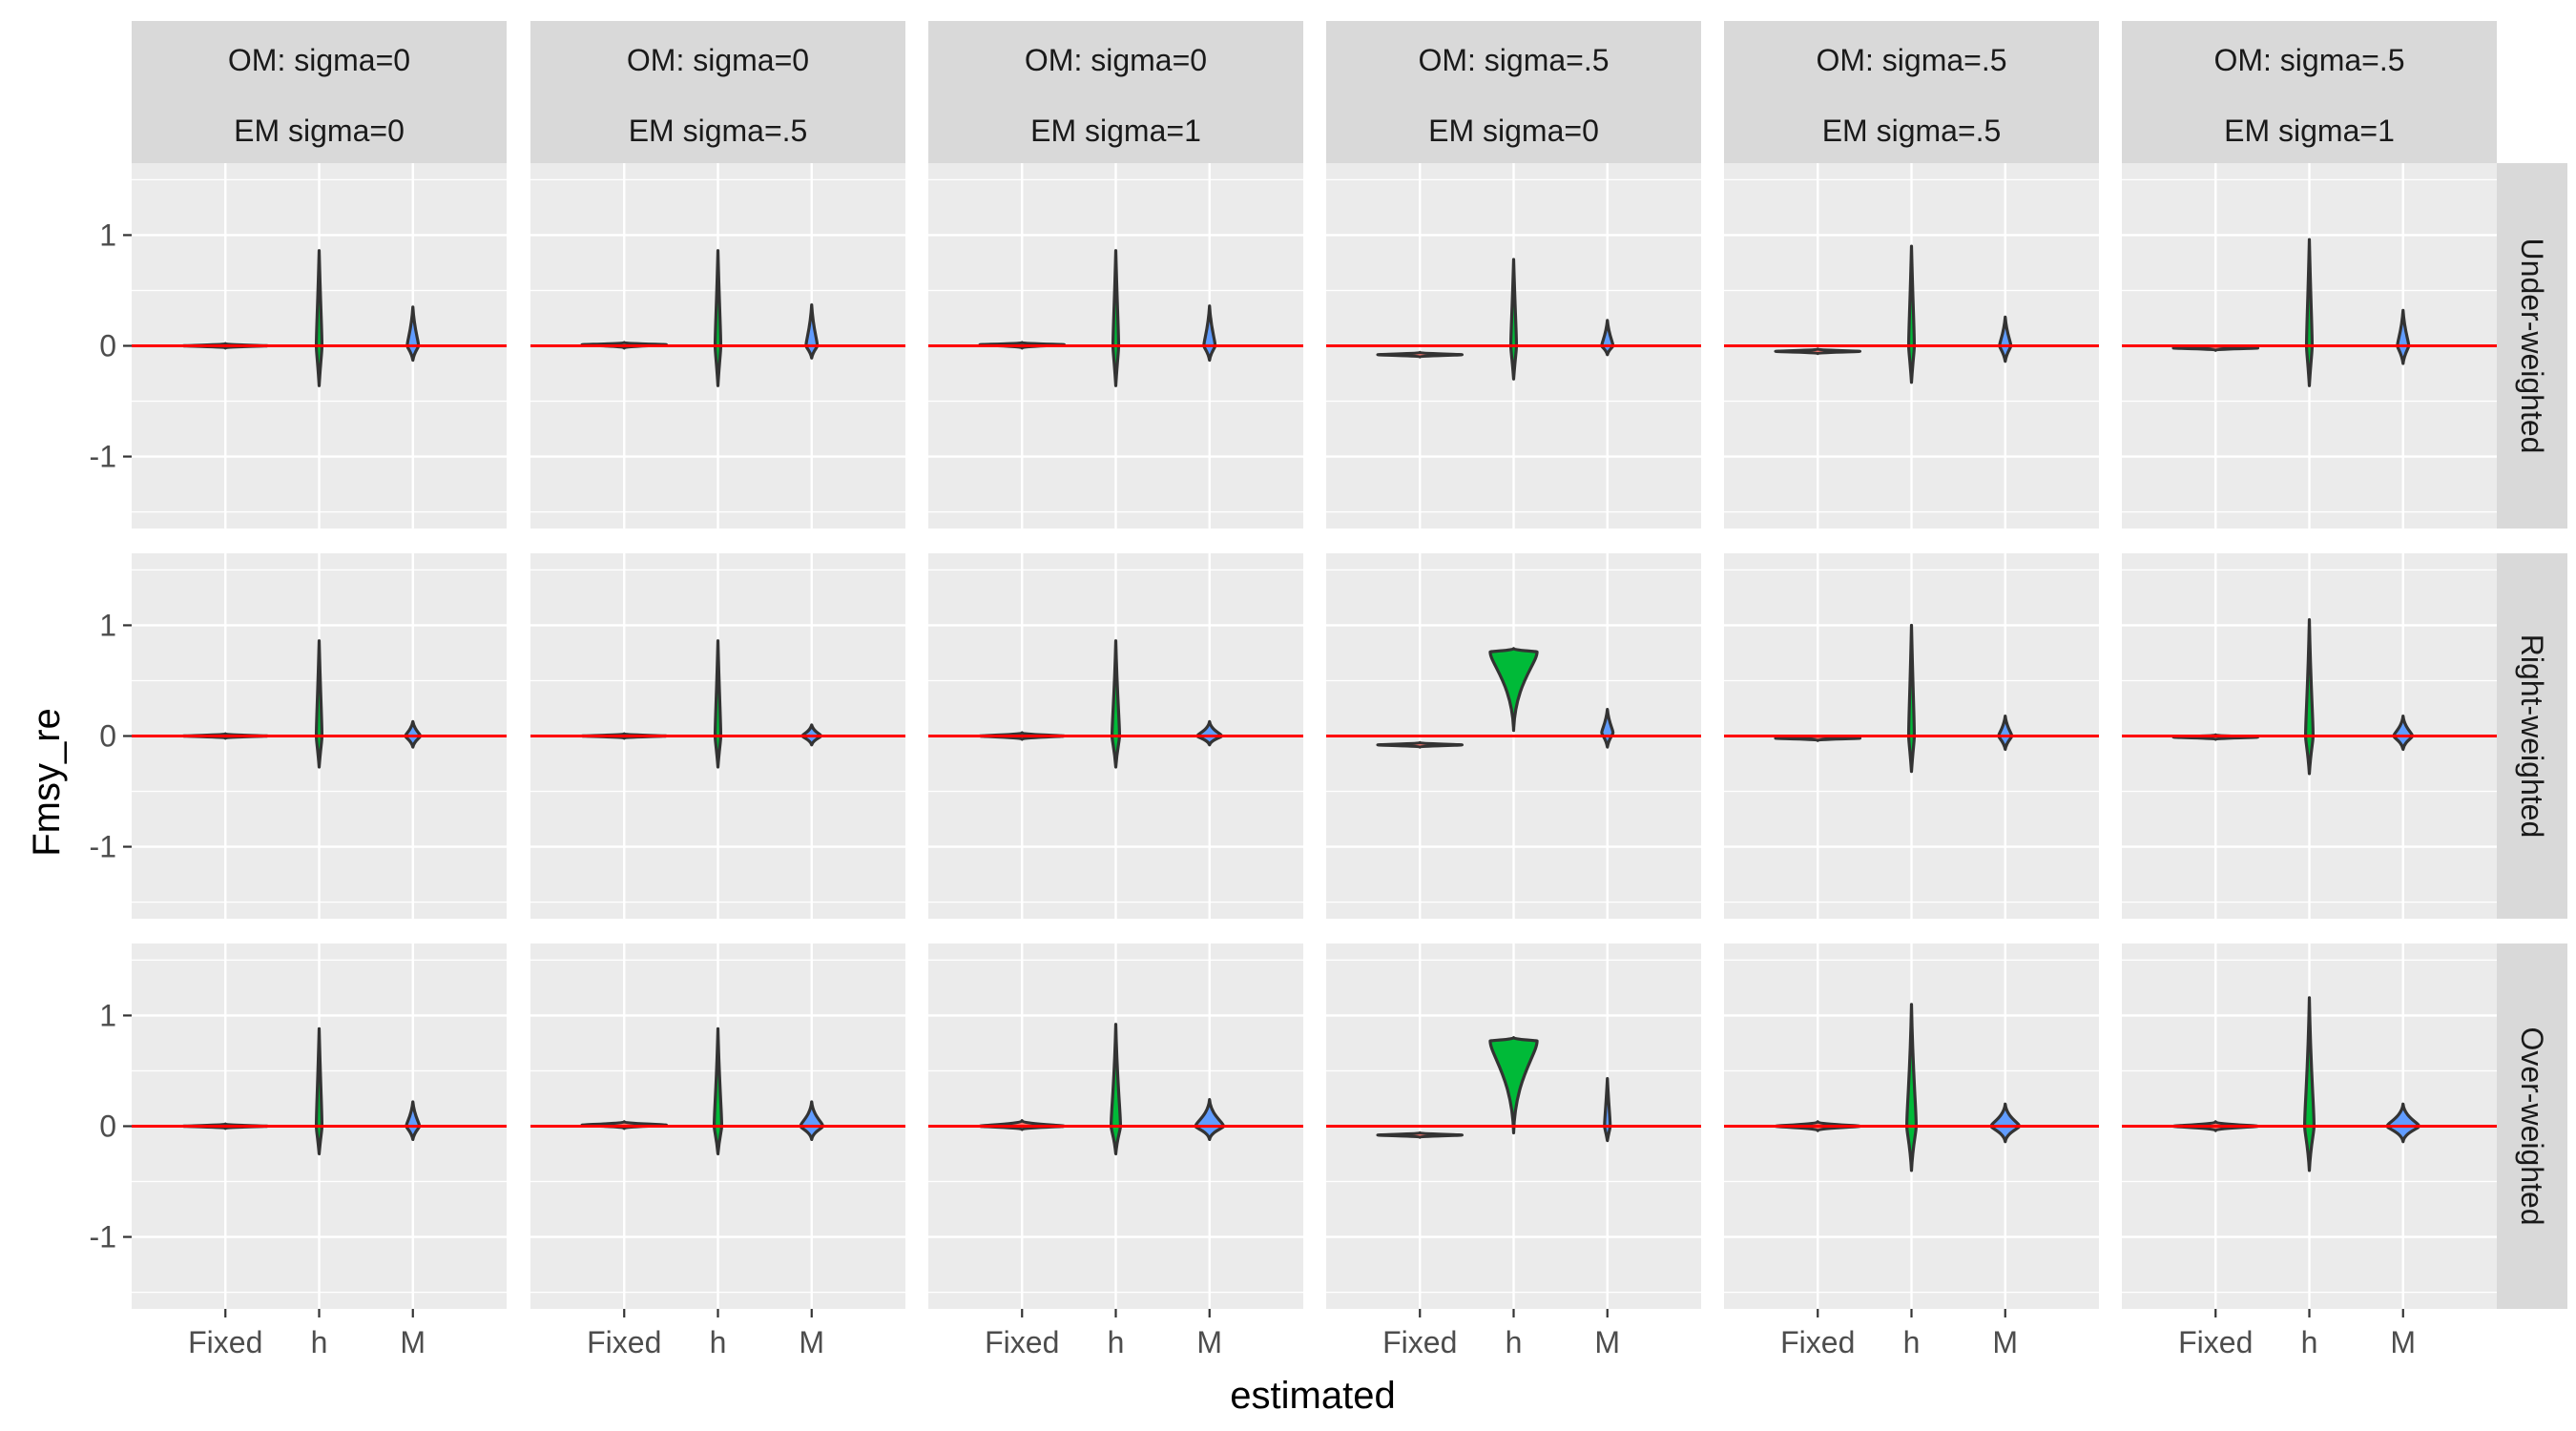 The image size is (2576, 1431). What do you see at coordinates (319, 60) in the screenshot?
I see `strip-label-om: OM: sigma=0` at bounding box center [319, 60].